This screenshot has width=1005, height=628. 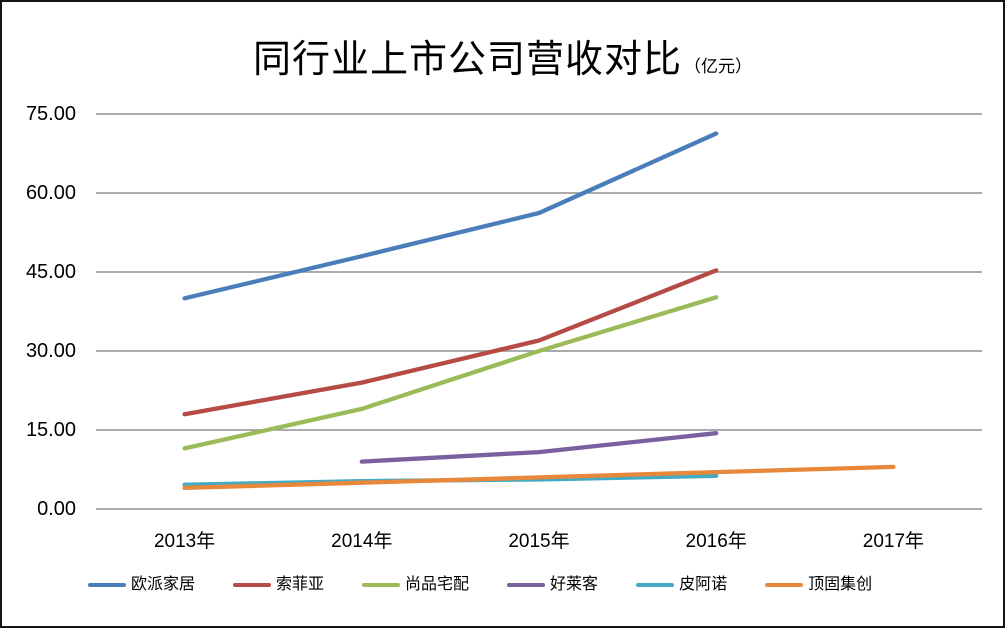 I want to click on chart-title: 同行业上市公司营收对比 （亿元）, so click(x=502, y=55).